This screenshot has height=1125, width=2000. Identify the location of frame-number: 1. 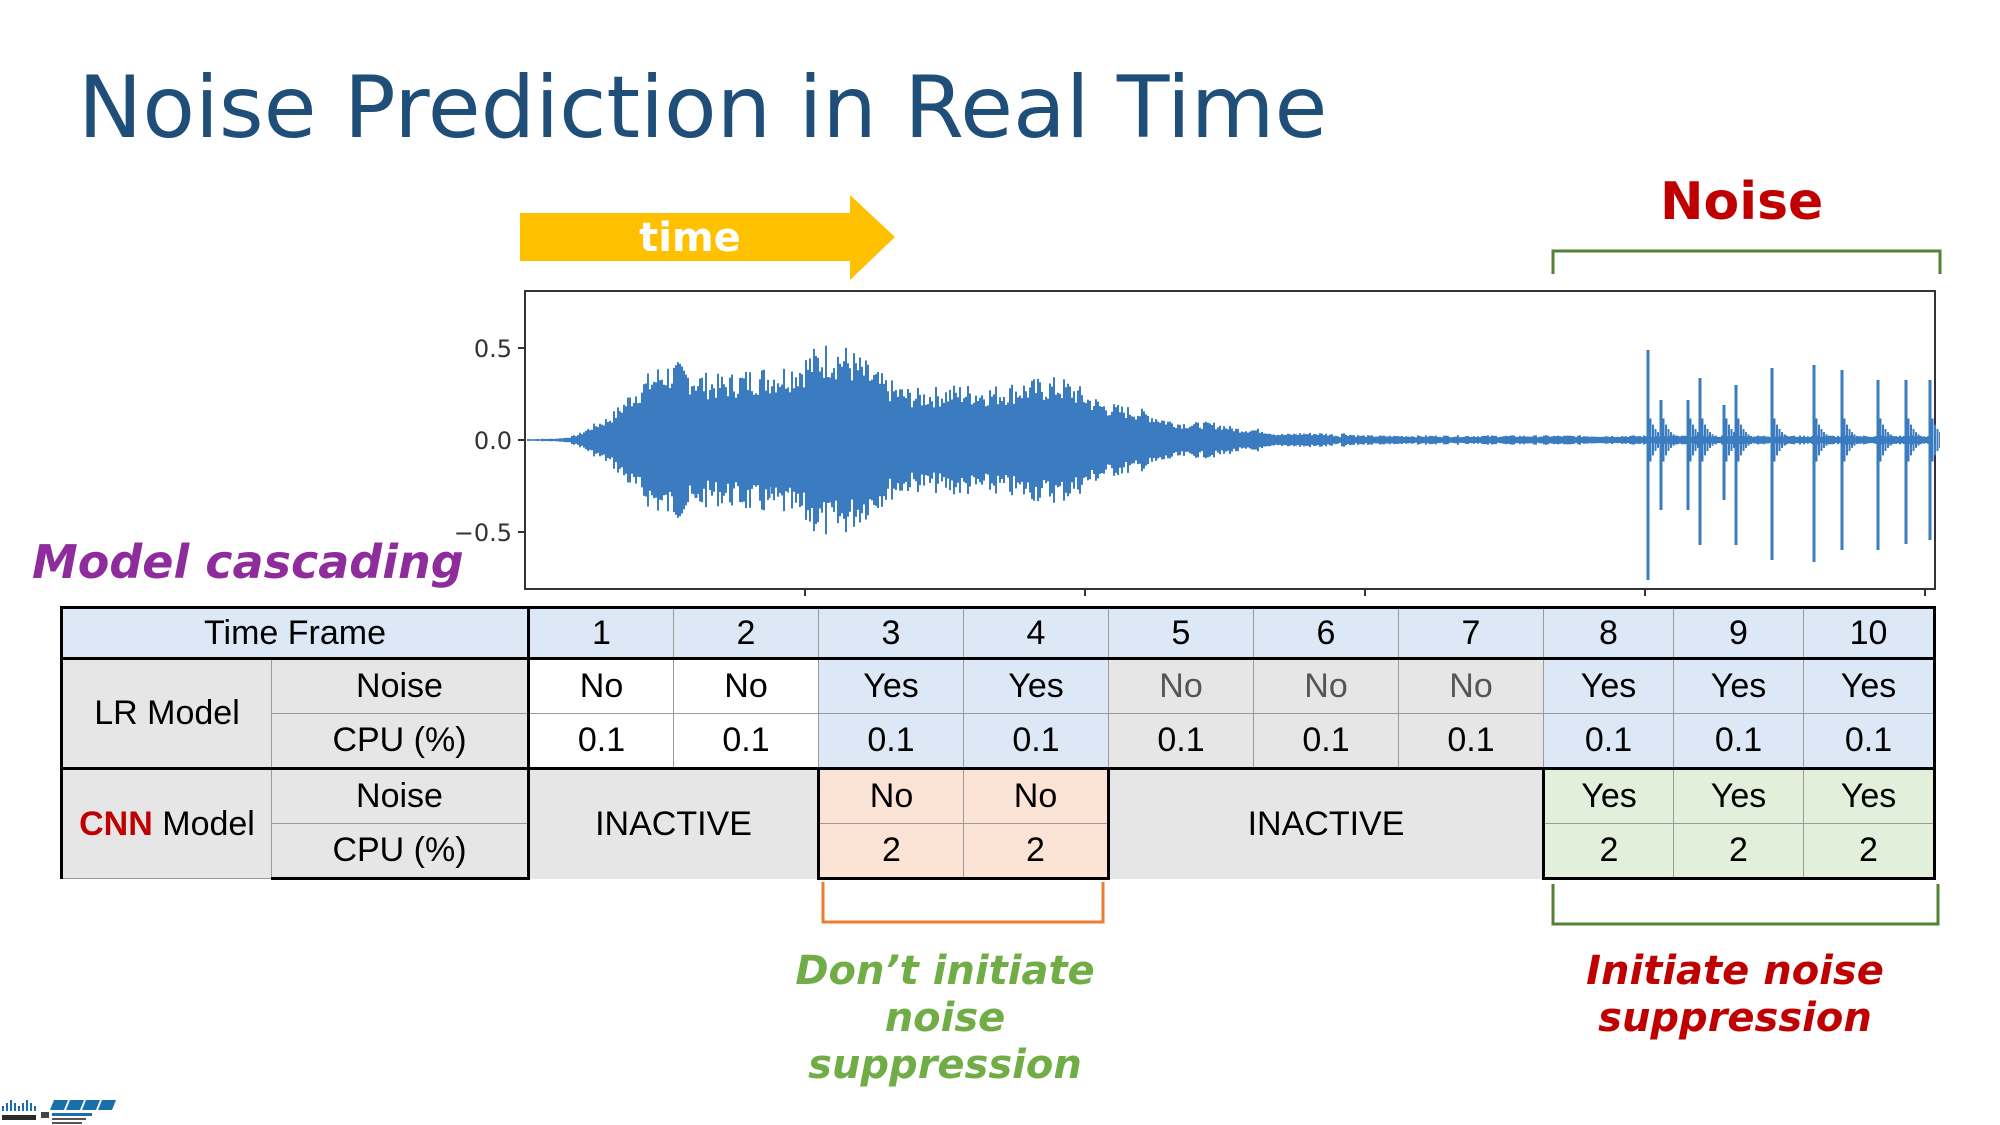
(601, 632).